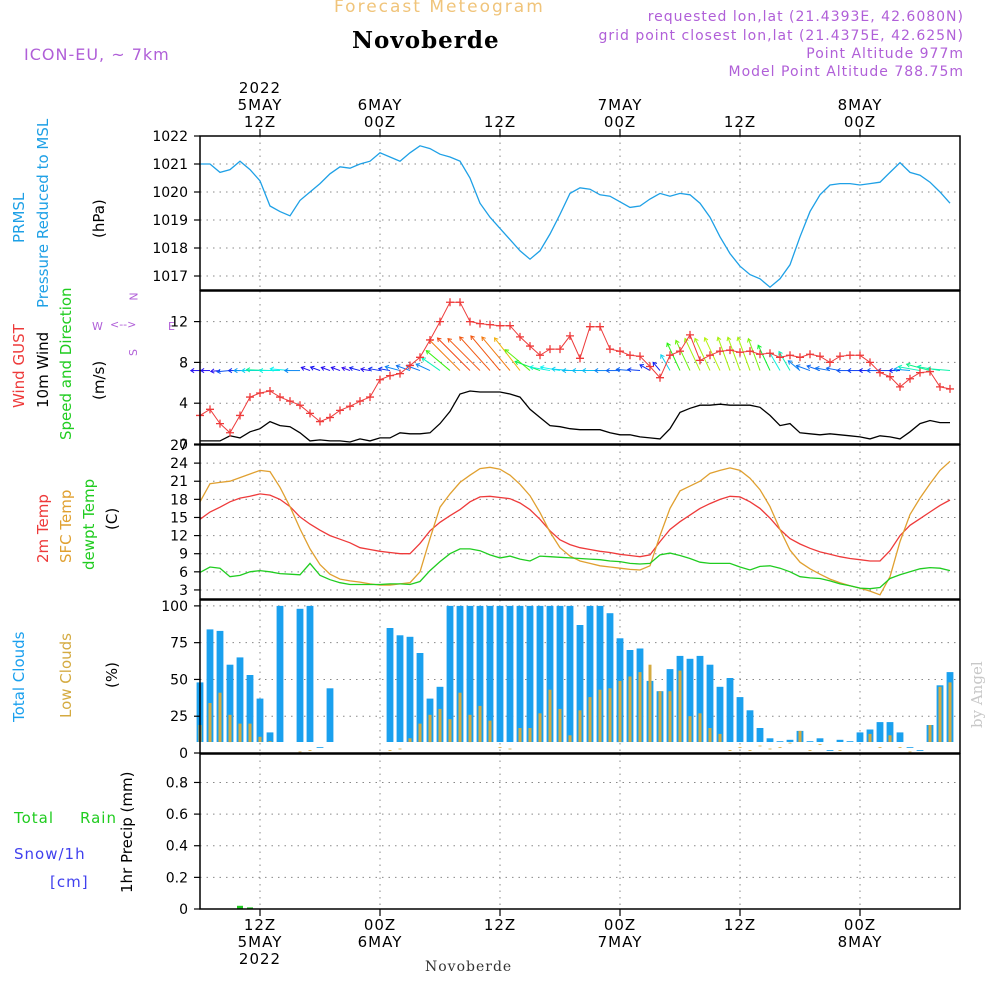  Describe the element at coordinates (183, 910) in the screenshot. I see `y-tick-label: 0` at that location.